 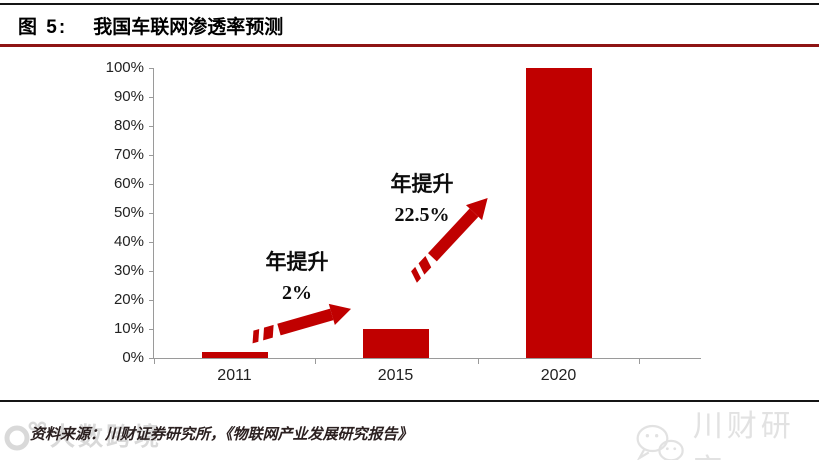 I want to click on watermark-text: 川财研究, so click(x=743, y=435).